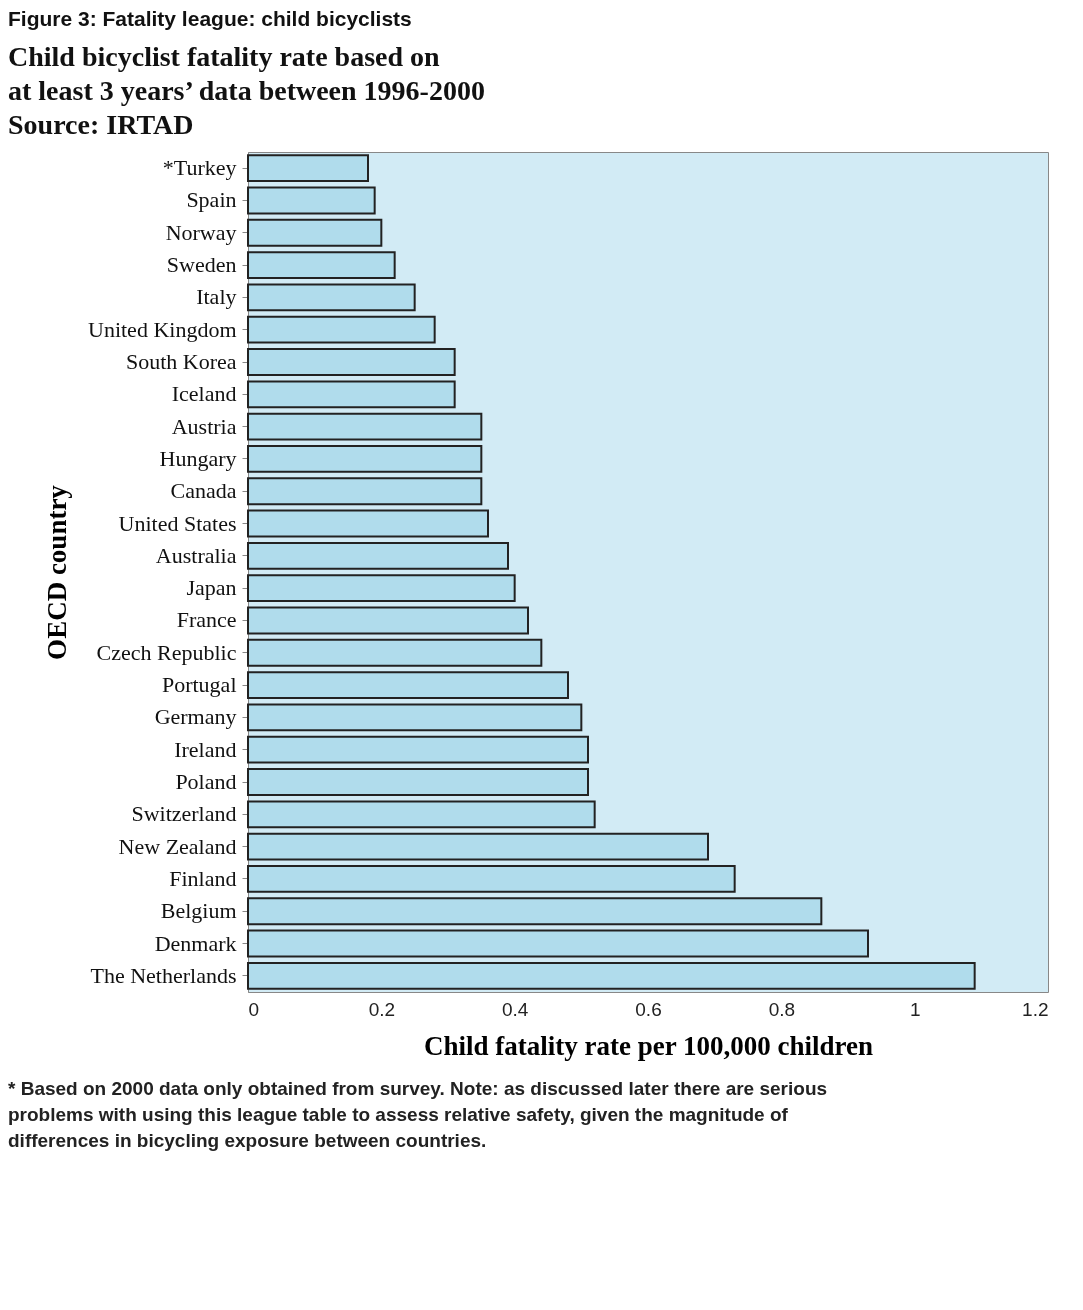 This screenshot has width=1083, height=1310. Describe the element at coordinates (201, 232) in the screenshot. I see `y-tick-label: Norway` at that location.